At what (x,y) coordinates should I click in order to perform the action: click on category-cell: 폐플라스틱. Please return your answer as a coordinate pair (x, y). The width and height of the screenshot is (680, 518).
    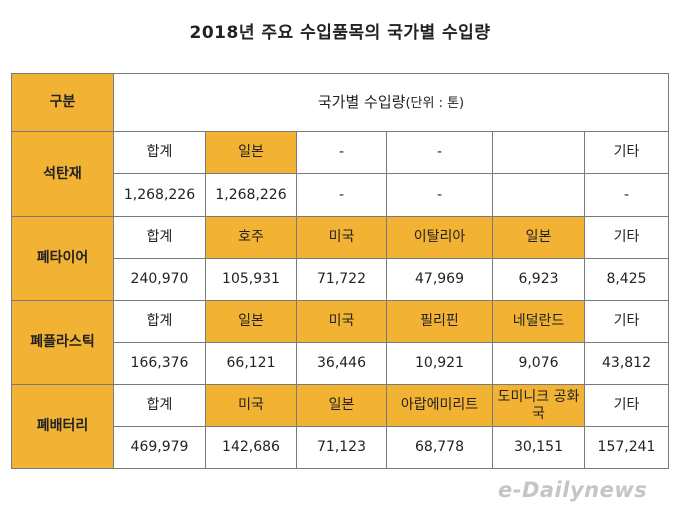
    Looking at the image, I should click on (62, 342).